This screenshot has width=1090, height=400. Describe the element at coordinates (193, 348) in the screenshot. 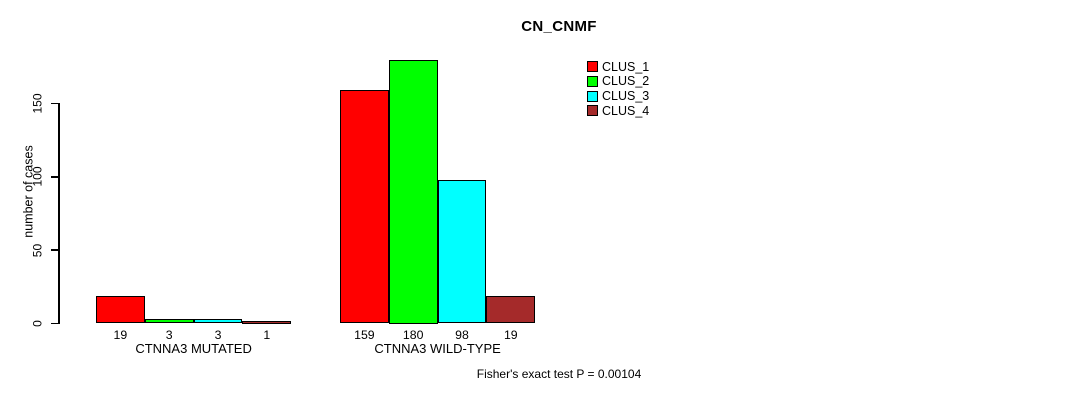

I see `group-label: CTNNA3 MUTATED` at that location.